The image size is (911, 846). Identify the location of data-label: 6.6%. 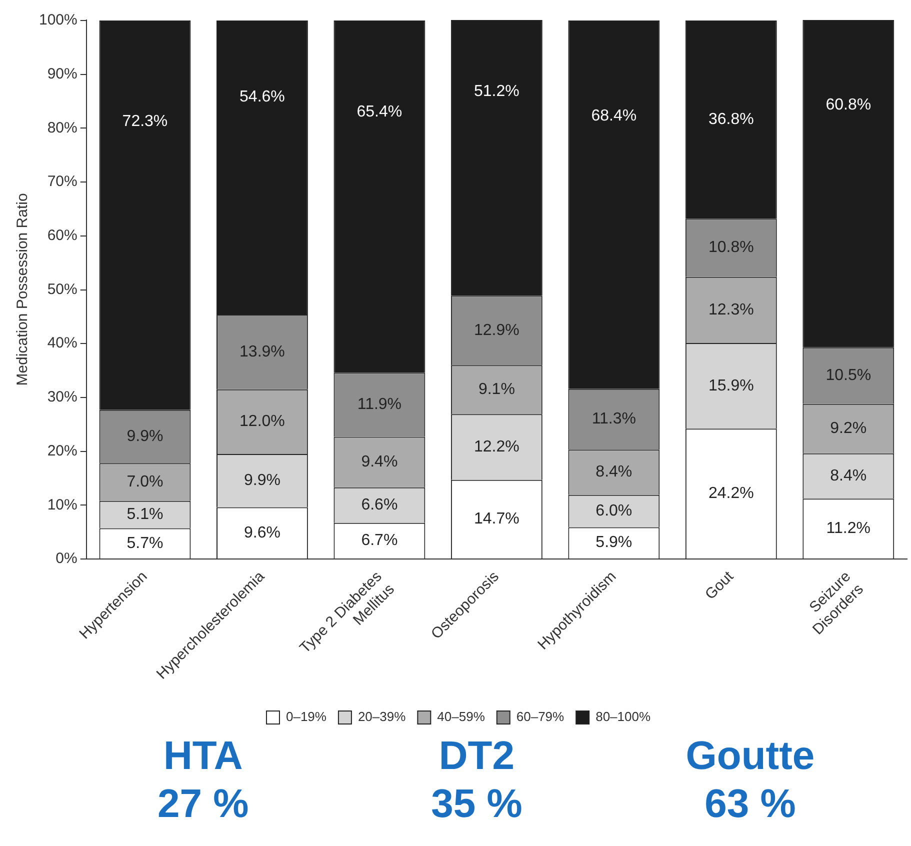
(379, 505).